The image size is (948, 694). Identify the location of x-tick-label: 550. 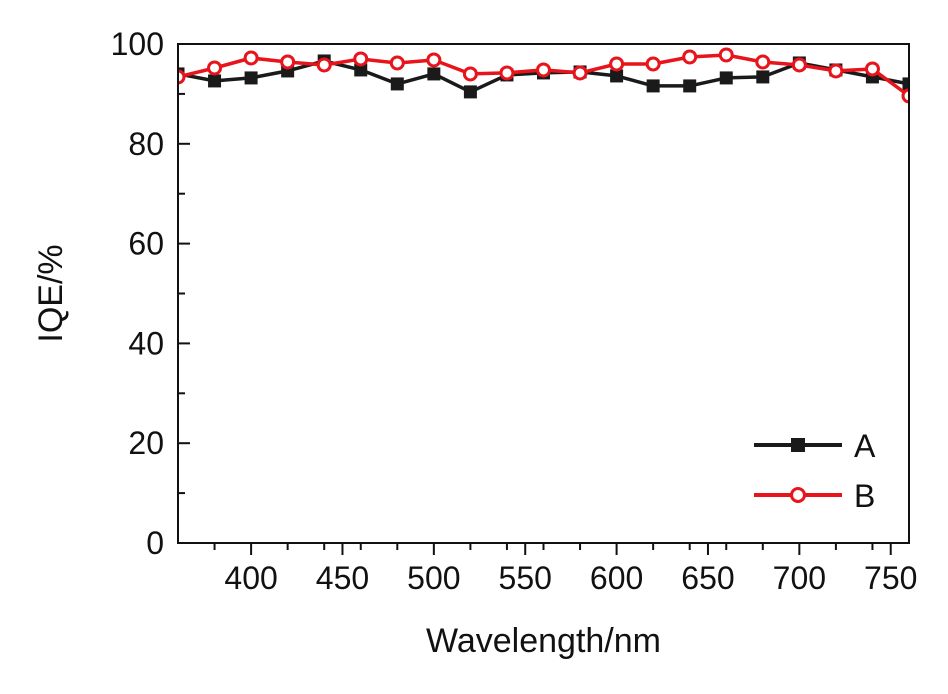
(525, 578).